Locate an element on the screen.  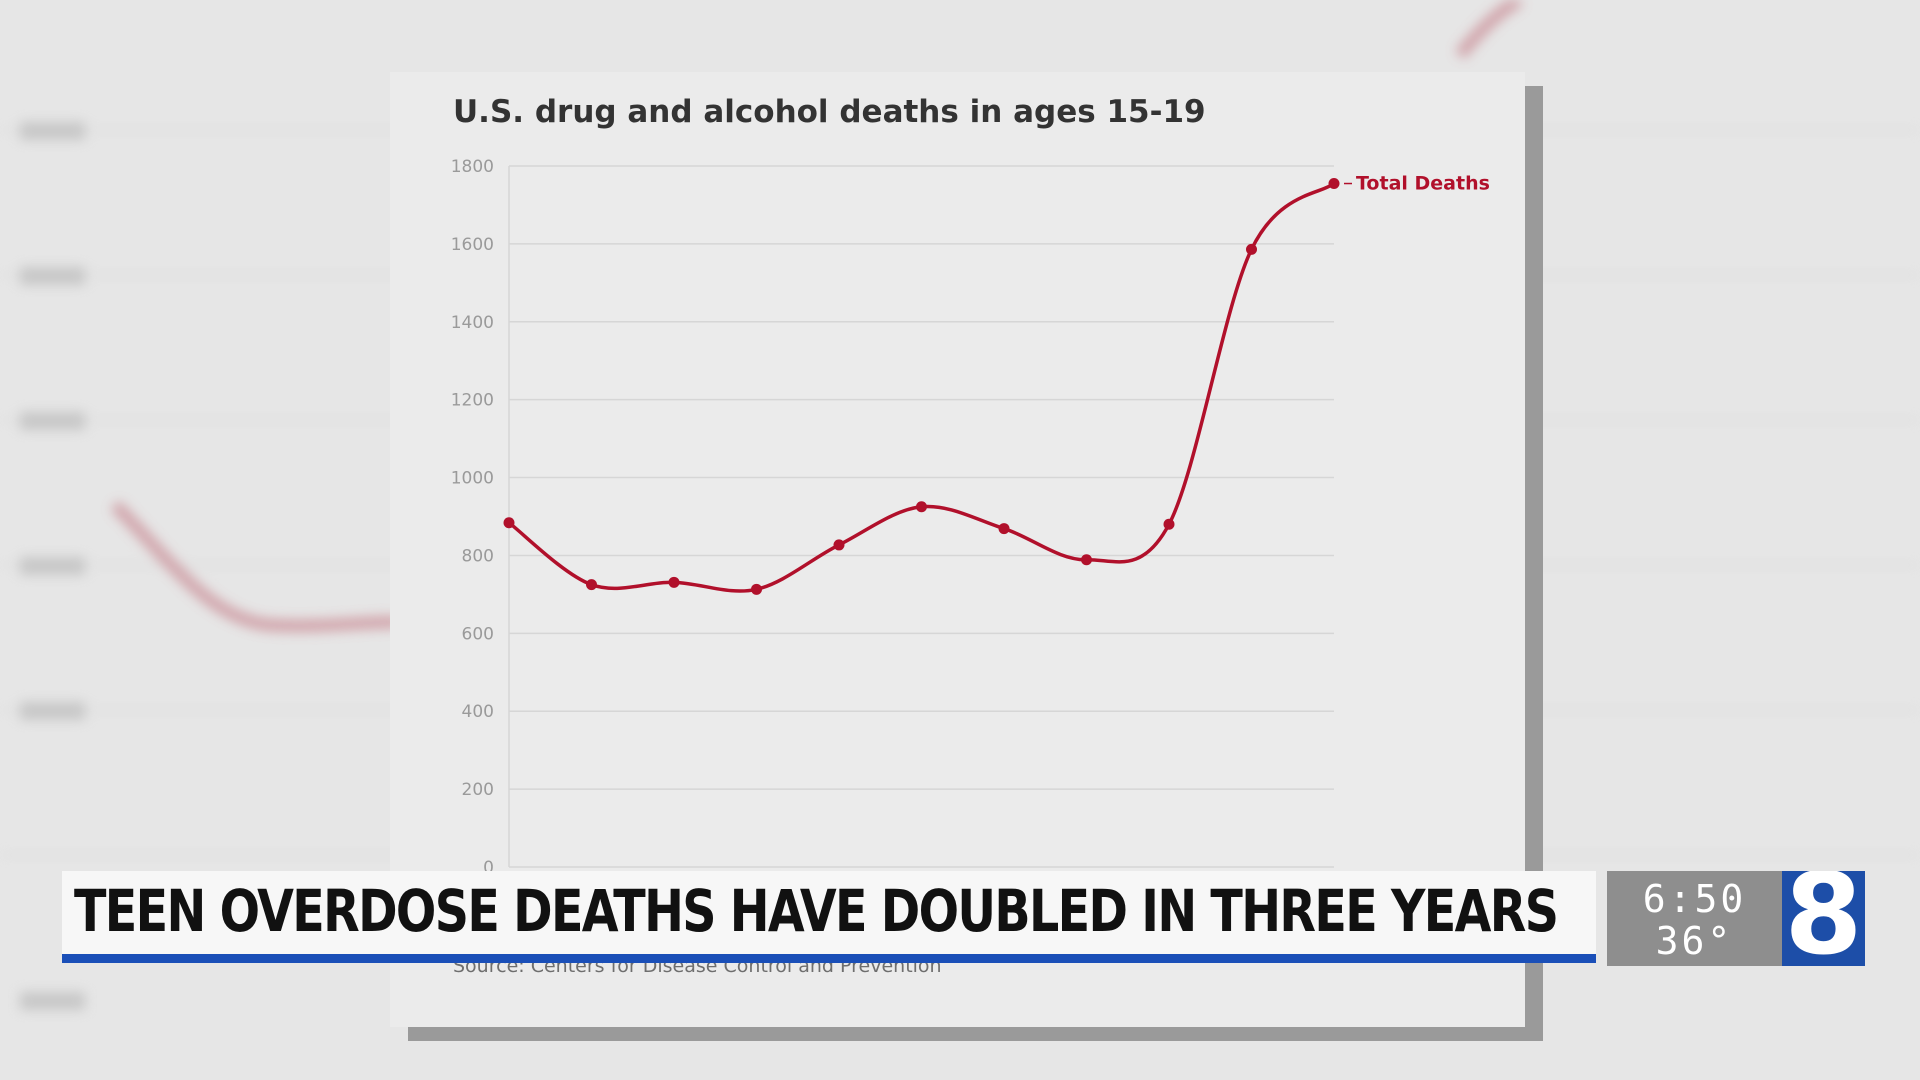
y-tick-label: 1600 is located at coordinates (472, 245).